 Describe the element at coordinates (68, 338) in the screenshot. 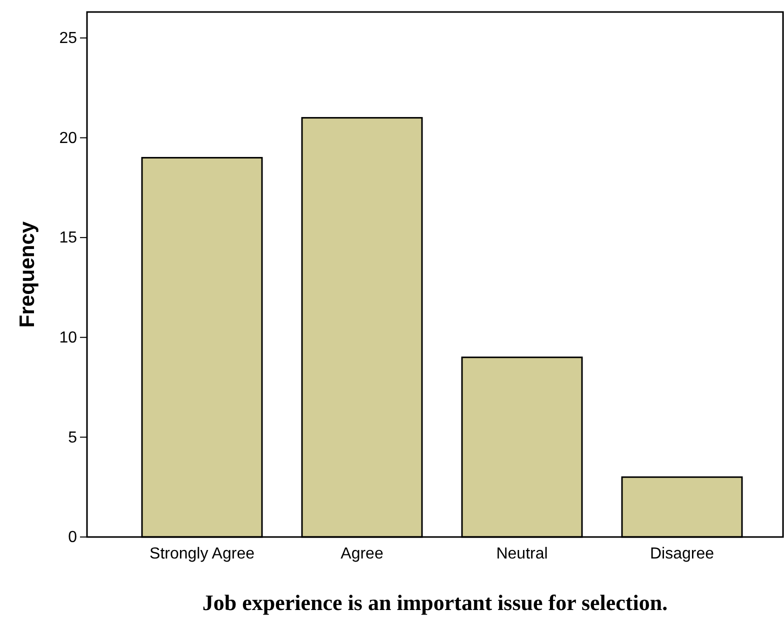

I see `y-tick-label: 10` at that location.